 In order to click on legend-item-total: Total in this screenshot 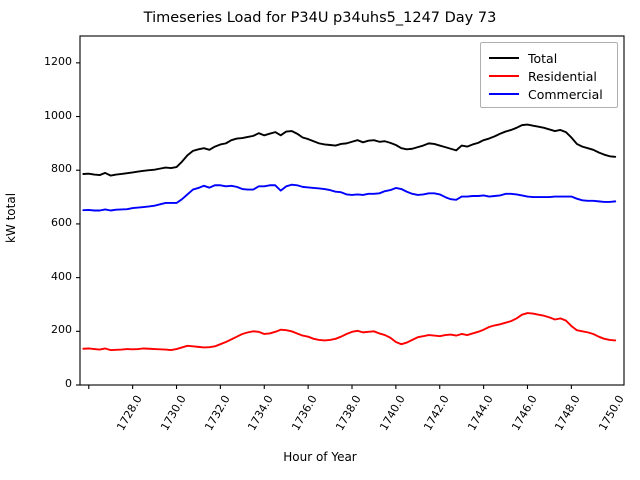, I will do `click(549, 58)`.